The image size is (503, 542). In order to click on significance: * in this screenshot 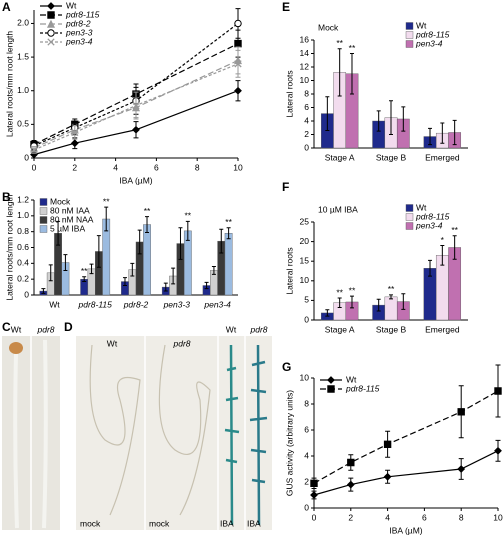, I will do `click(443, 240)`.